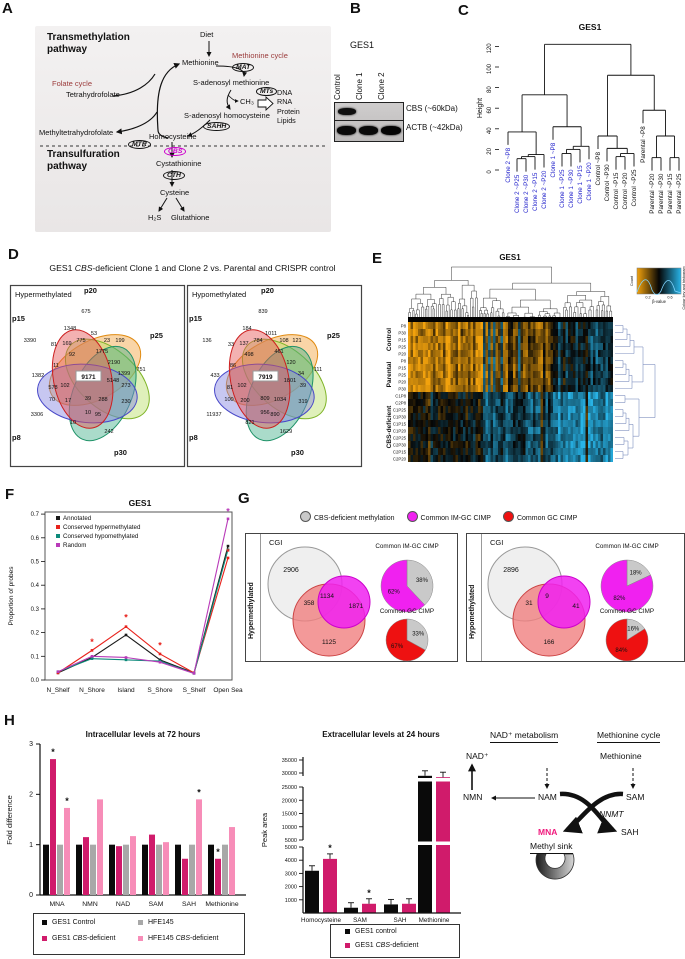  I want to click on cbs-enzyme: CBS, so click(175, 151).